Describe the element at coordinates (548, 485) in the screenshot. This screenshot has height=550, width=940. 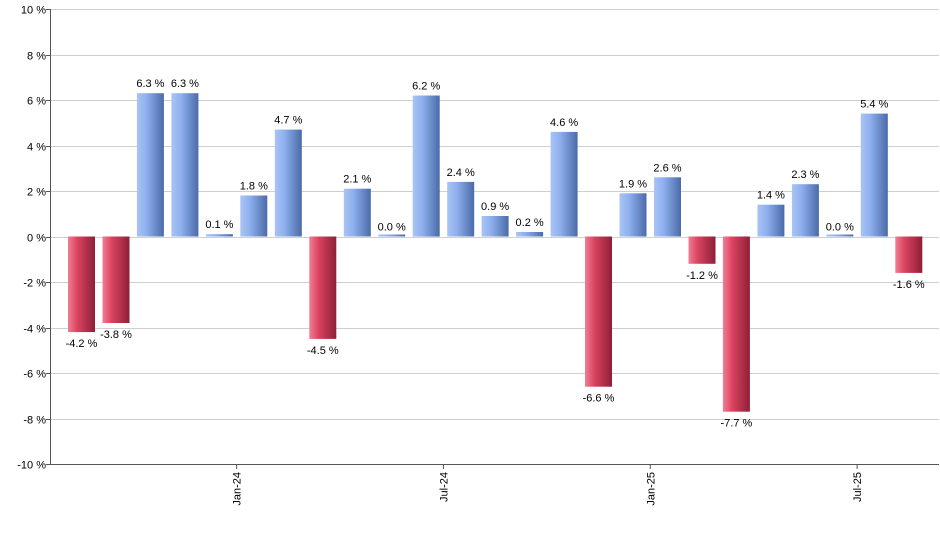
I see `x-axis-tick-labels: Jan-24 Jul-24 Jan-25 Jul-25` at that location.